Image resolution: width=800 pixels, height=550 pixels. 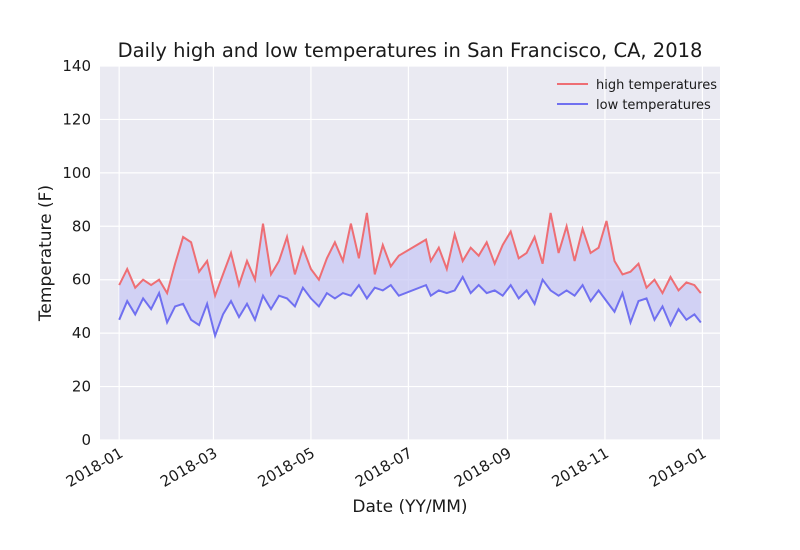 I want to click on y-tick-label: 20, so click(x=81, y=387).